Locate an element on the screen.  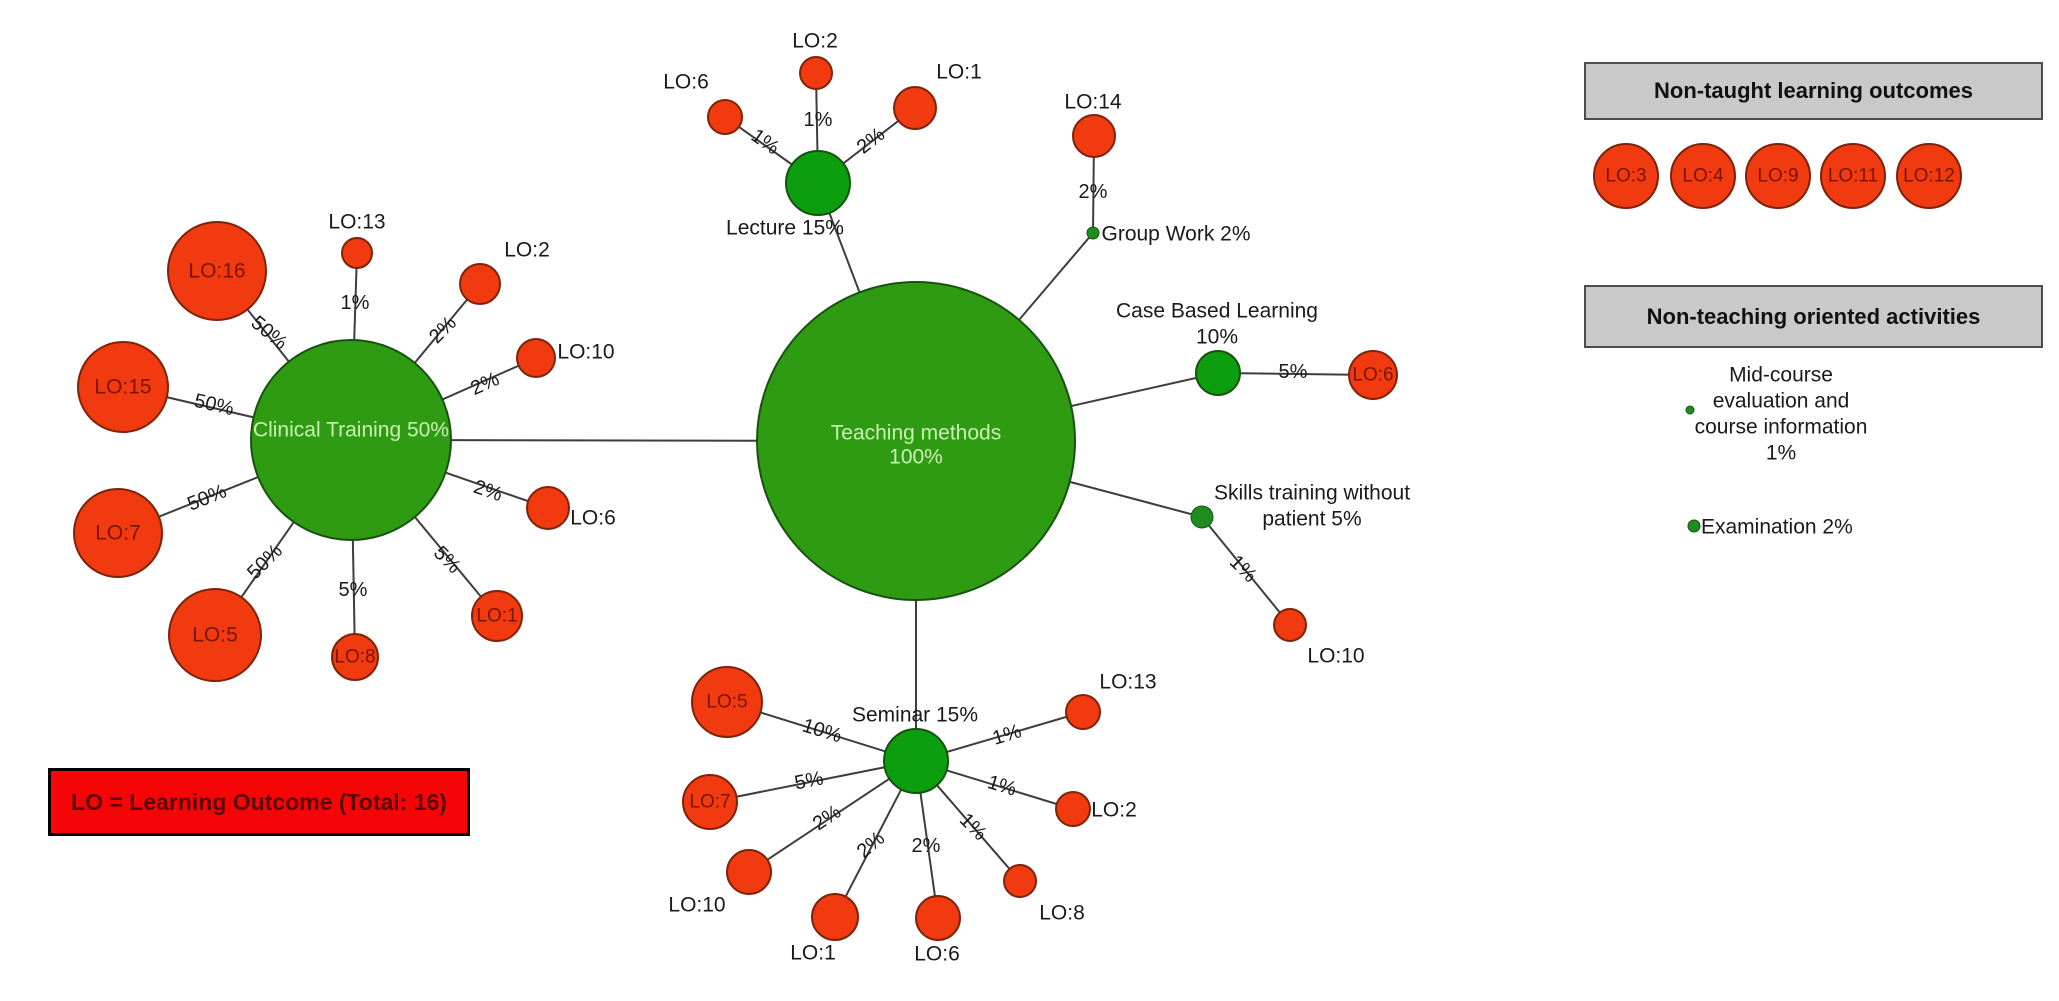
non-taught-legend-title: Non-taught learning outcomes is located at coordinates (1813, 90).